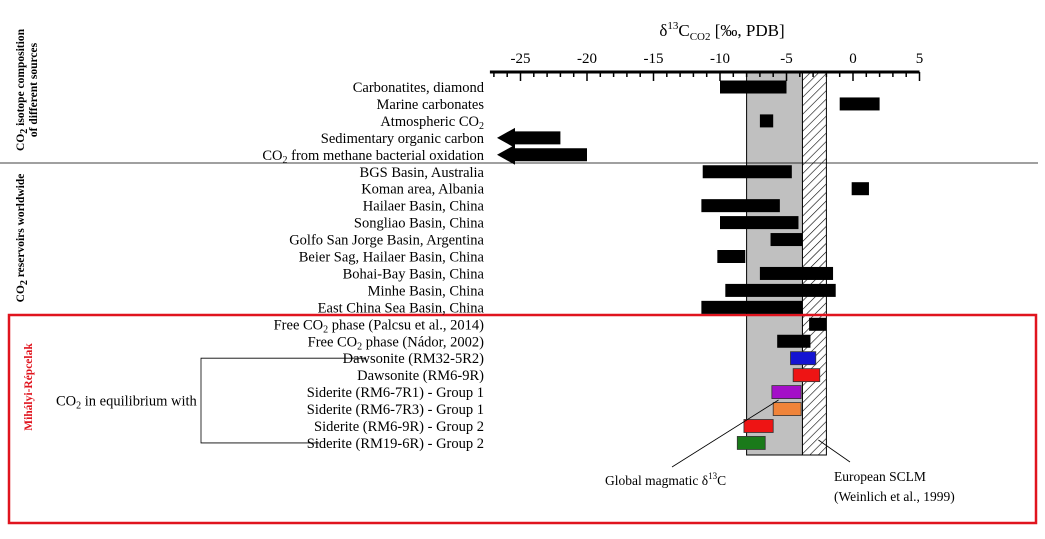 Image resolution: width=1045 pixels, height=539 pixels. What do you see at coordinates (587, 59) in the screenshot?
I see `tick-label: -20` at bounding box center [587, 59].